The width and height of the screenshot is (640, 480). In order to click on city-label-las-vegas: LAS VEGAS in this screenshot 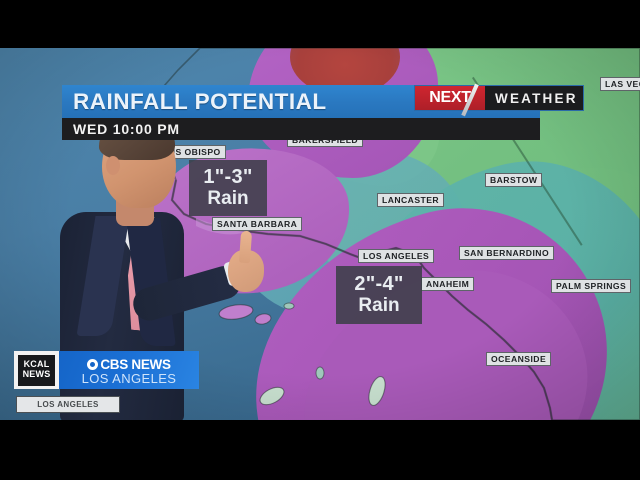, I will do `click(620, 84)`.